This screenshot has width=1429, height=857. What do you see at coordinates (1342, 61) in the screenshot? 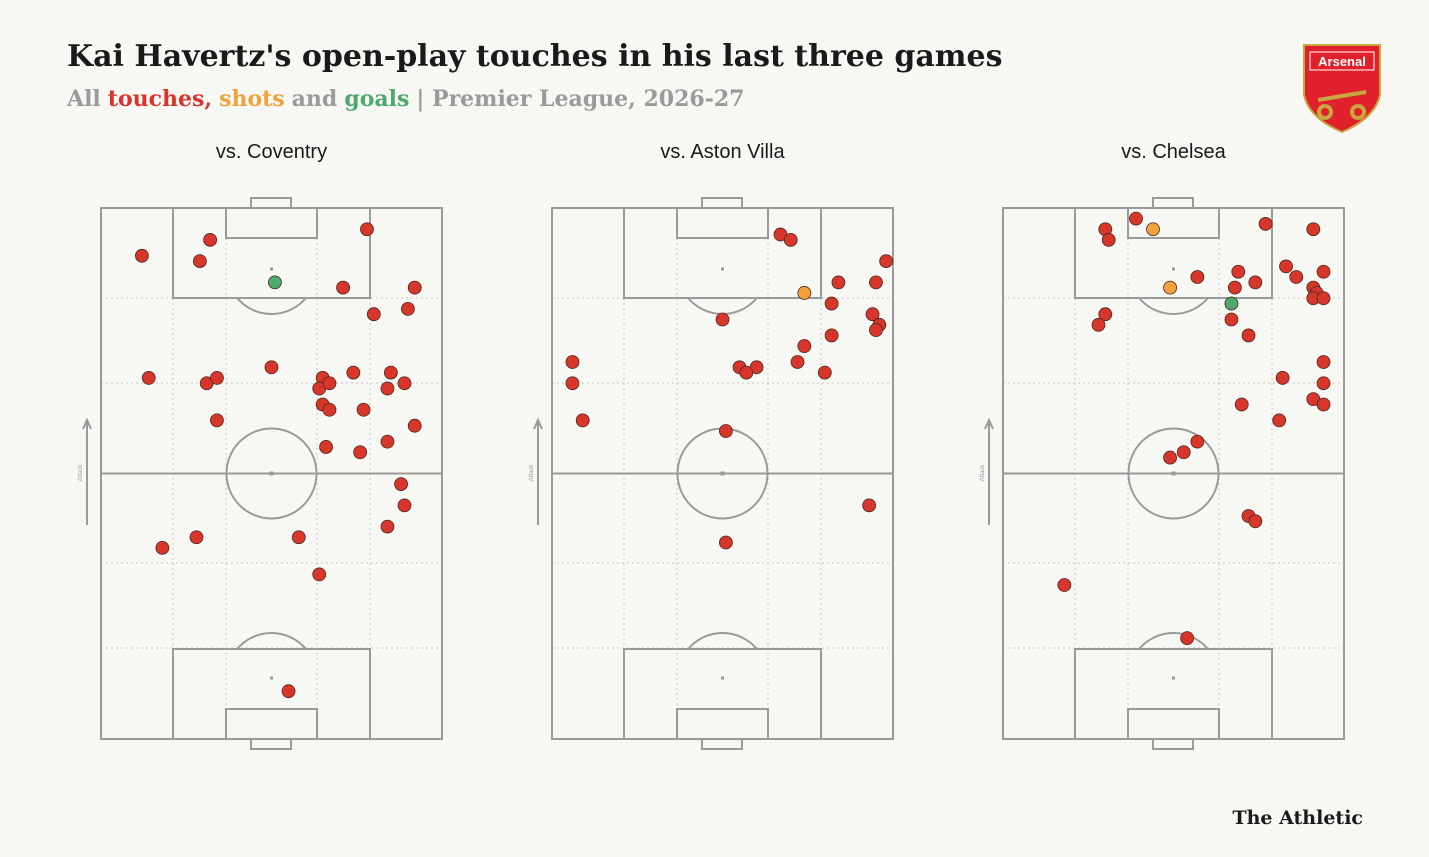
I see `crest-text: Arsenal` at bounding box center [1342, 61].